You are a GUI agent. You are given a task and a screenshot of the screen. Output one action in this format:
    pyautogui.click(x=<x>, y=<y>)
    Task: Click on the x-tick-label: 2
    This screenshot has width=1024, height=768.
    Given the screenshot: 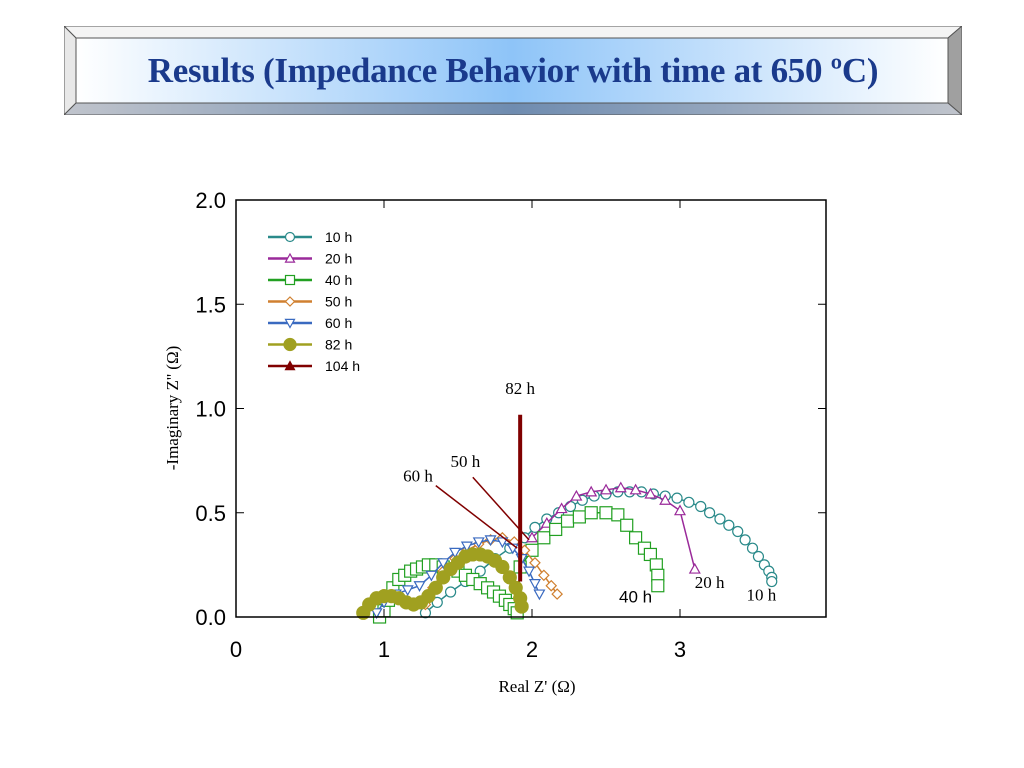 What is the action you would take?
    pyautogui.click(x=532, y=649)
    